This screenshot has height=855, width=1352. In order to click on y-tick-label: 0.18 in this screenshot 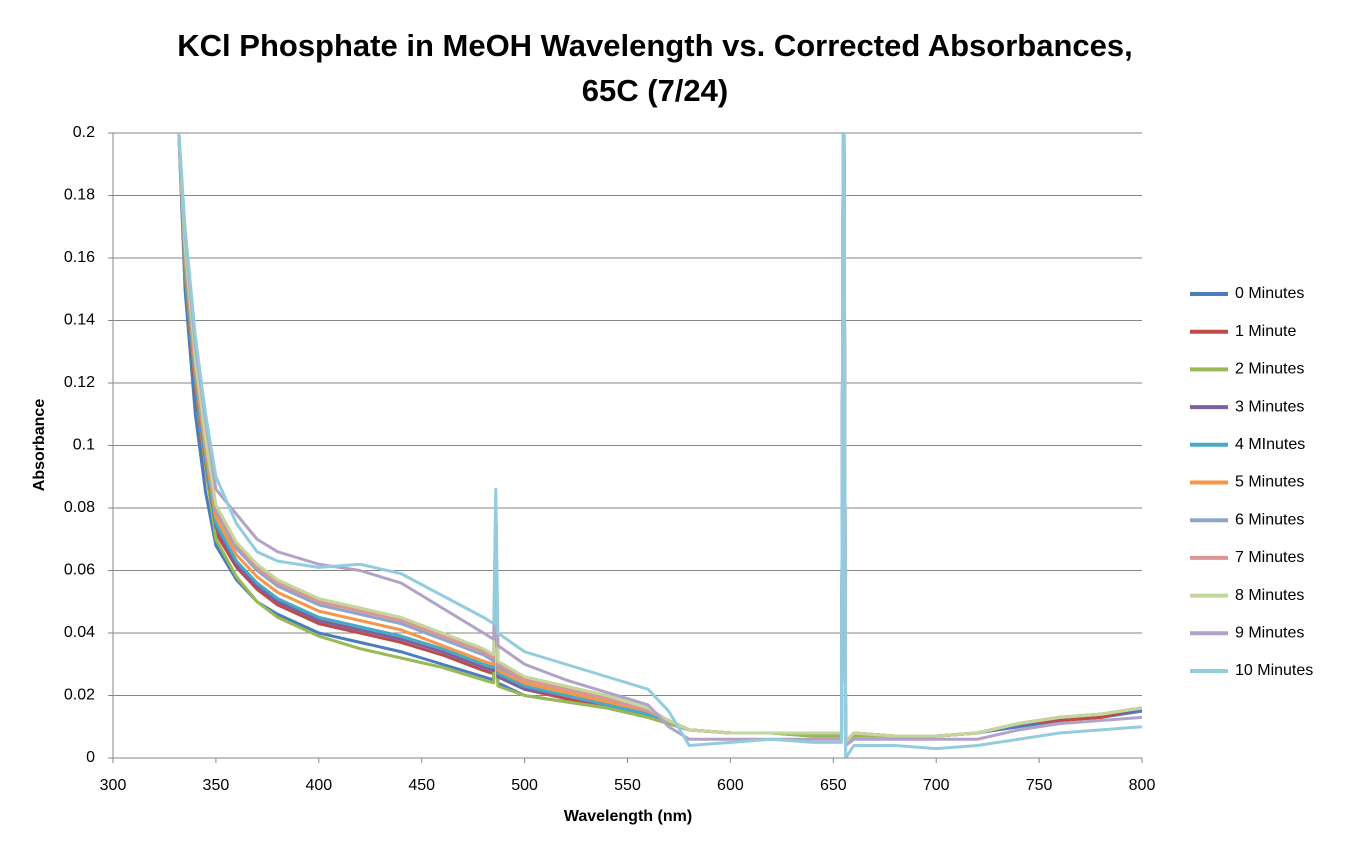, I will do `click(79, 195)`.